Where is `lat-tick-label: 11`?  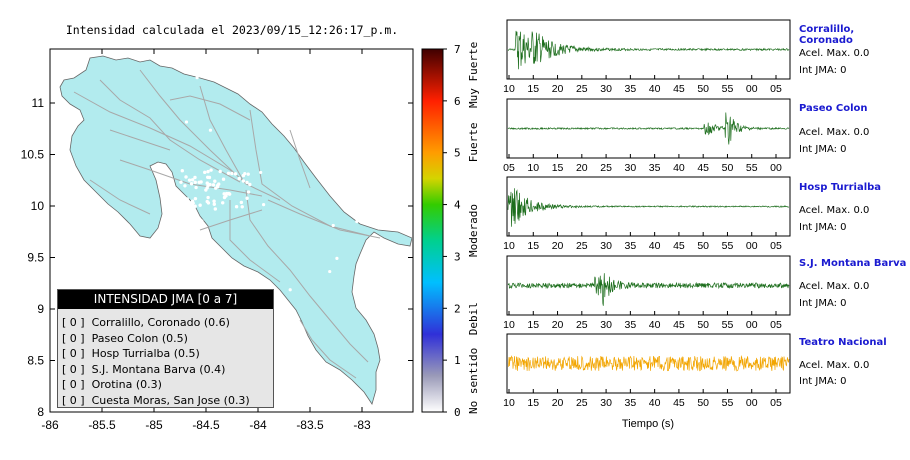 lat-tick-label: 11 is located at coordinates (38, 103).